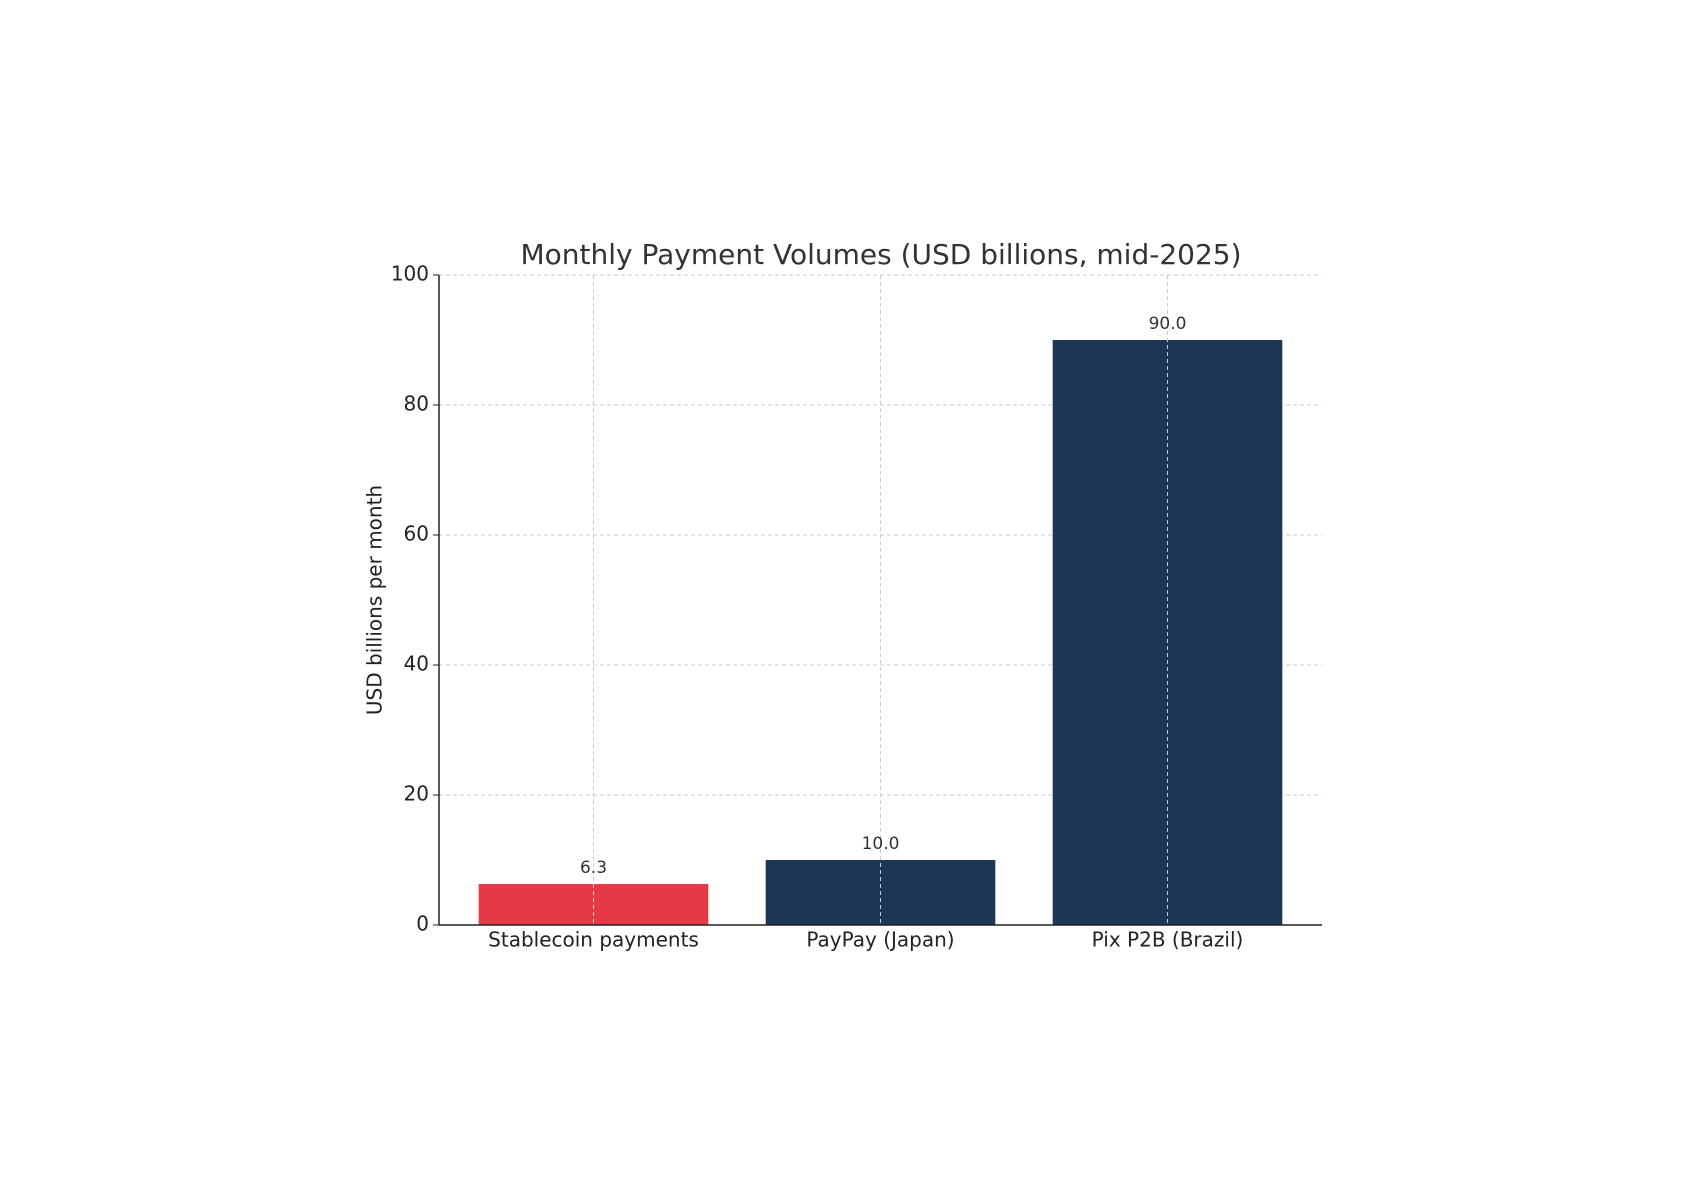 The height and width of the screenshot is (1191, 1684). What do you see at coordinates (416, 664) in the screenshot?
I see `y-tick-label: 40` at bounding box center [416, 664].